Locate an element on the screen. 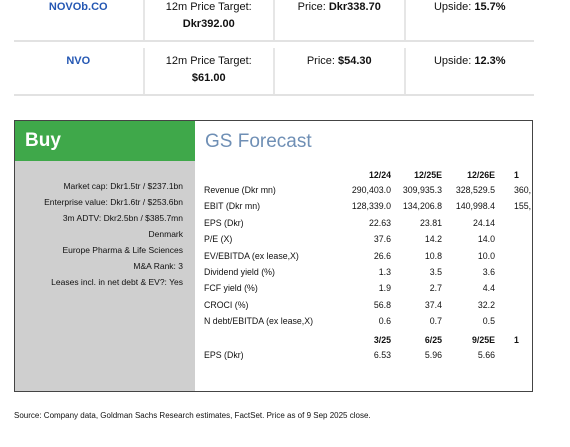 Image resolution: width=570 pixels, height=447 pixels. upside-line: Upside: 12.3% is located at coordinates (470, 61).